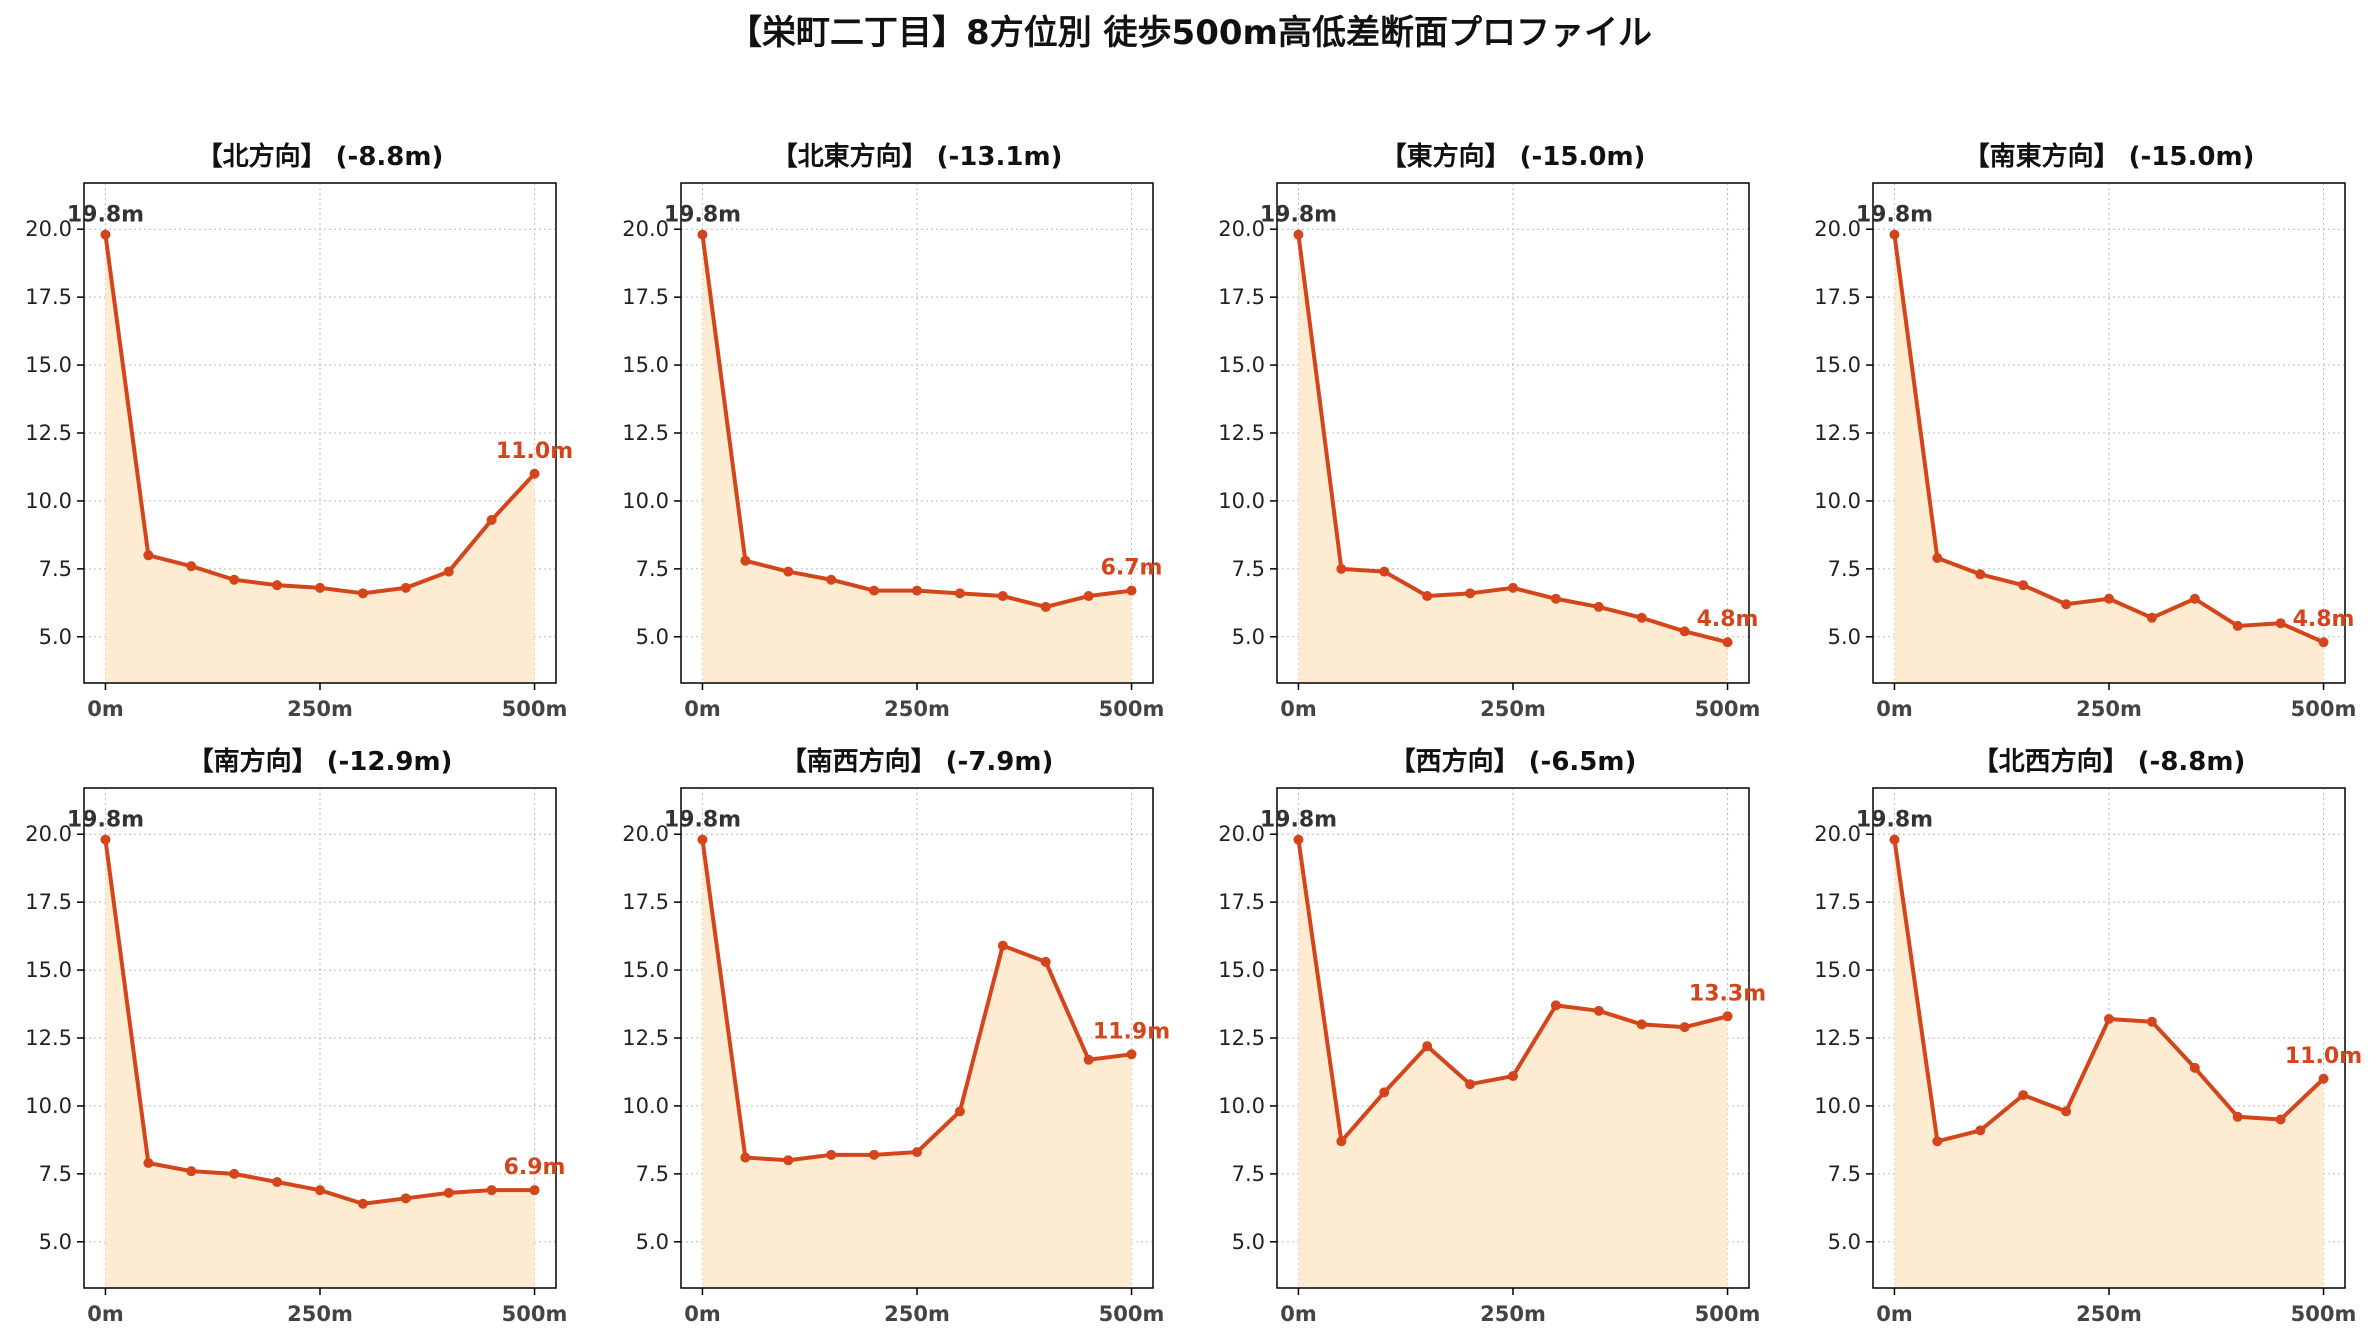  What do you see at coordinates (1513, 156) in the screenshot?
I see `panel-title: 【東方向】 (-15.0m)` at bounding box center [1513, 156].